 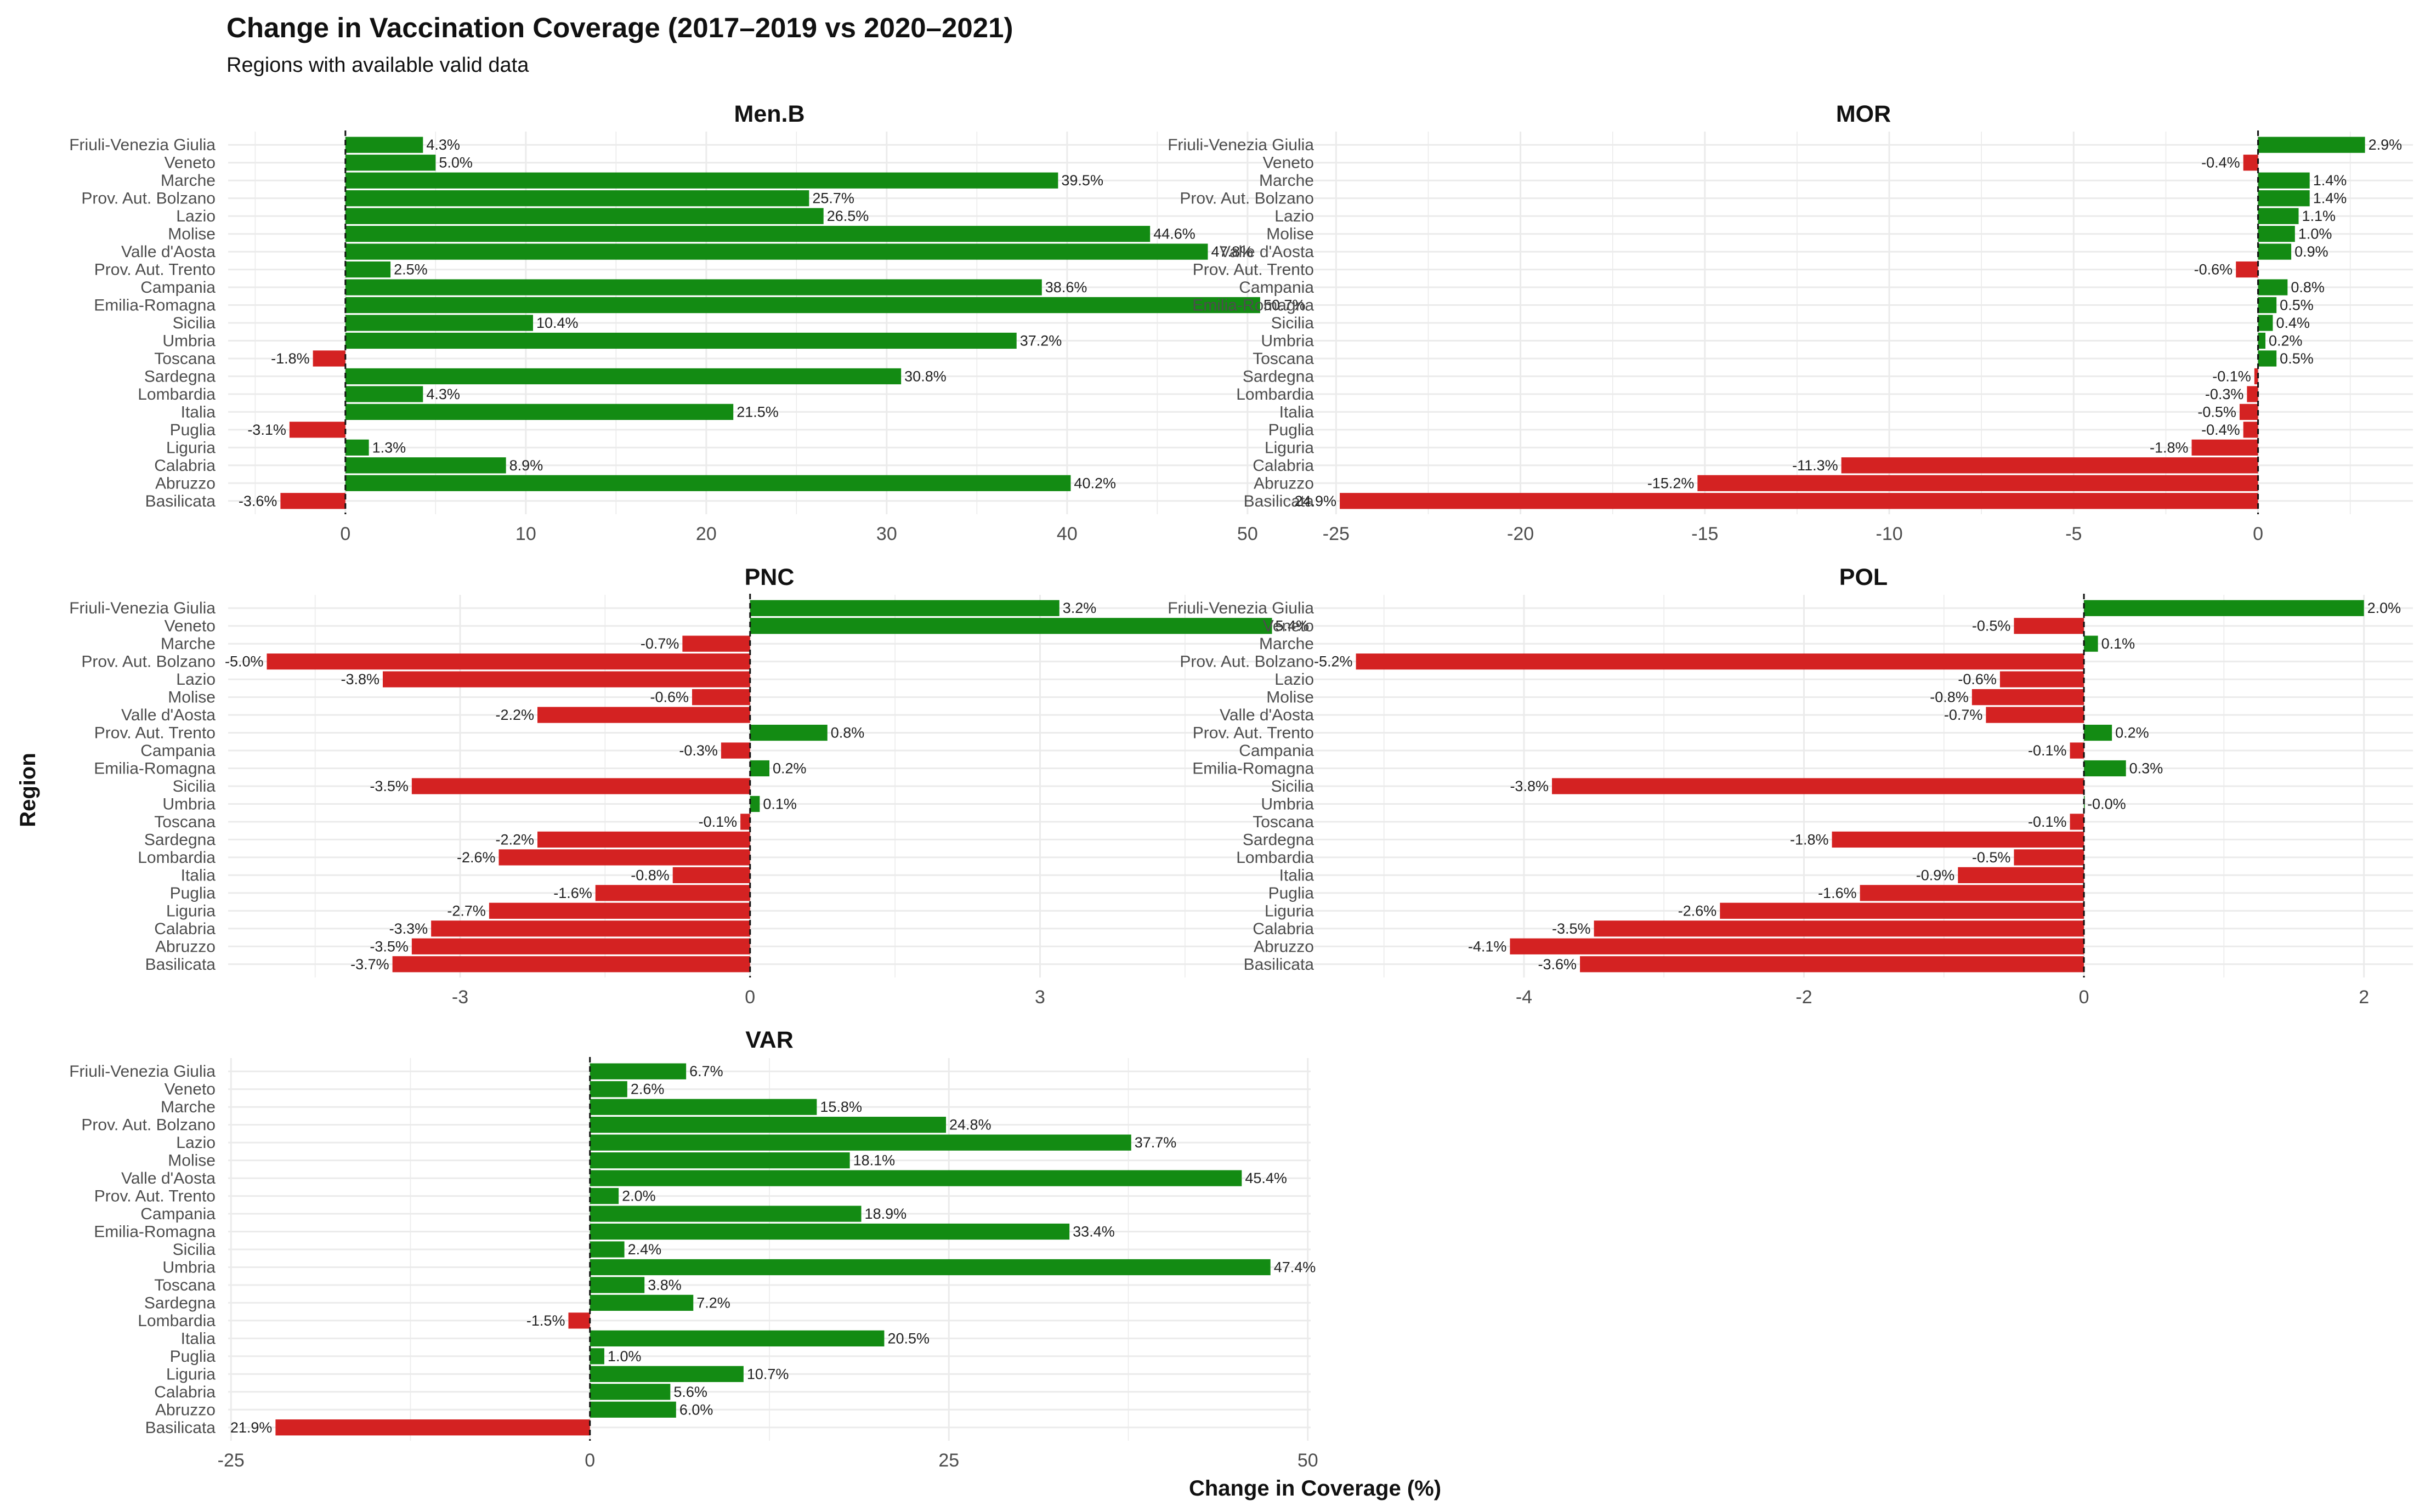 I want to click on category-label: Sardegna, so click(x=180, y=376).